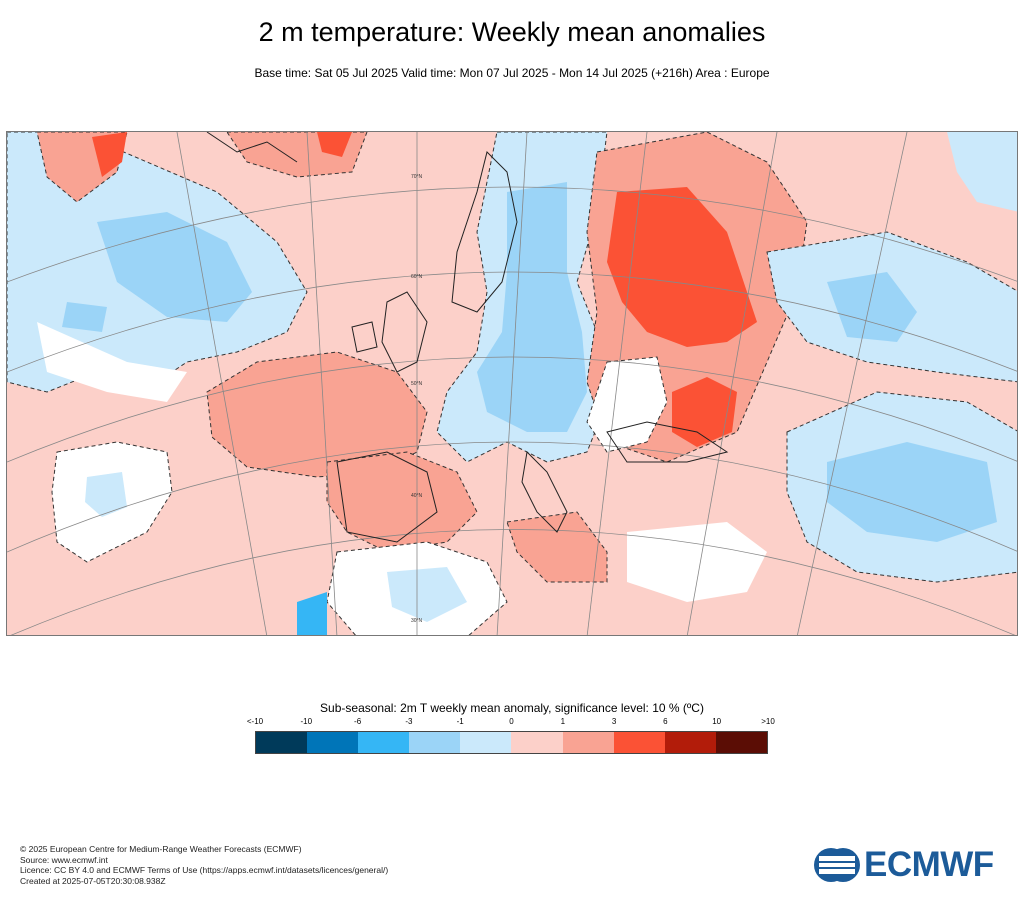 Image resolution: width=1024 pixels, height=922 pixels. Describe the element at coordinates (334, 144) in the screenshot. I see `anomaly-region-svalbard-strong-red` at that location.